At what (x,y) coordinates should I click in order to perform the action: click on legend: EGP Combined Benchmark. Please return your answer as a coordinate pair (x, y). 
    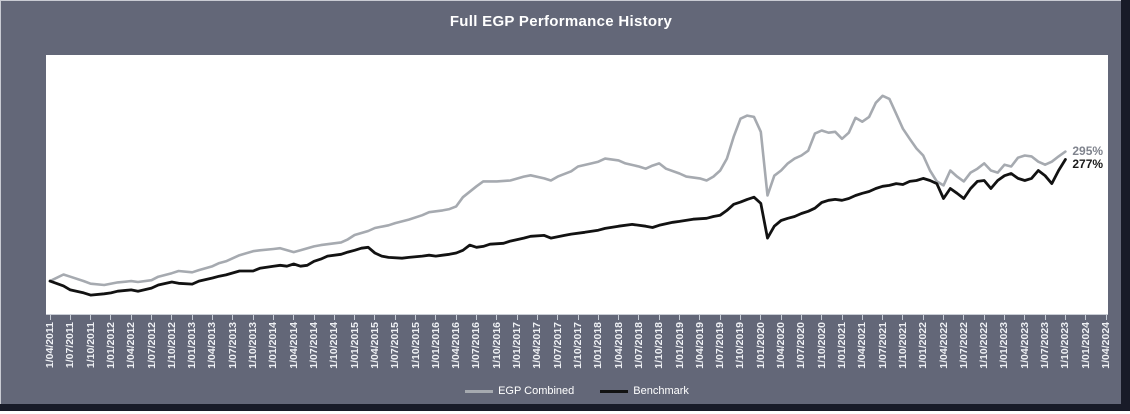
    Looking at the image, I should click on (577, 391).